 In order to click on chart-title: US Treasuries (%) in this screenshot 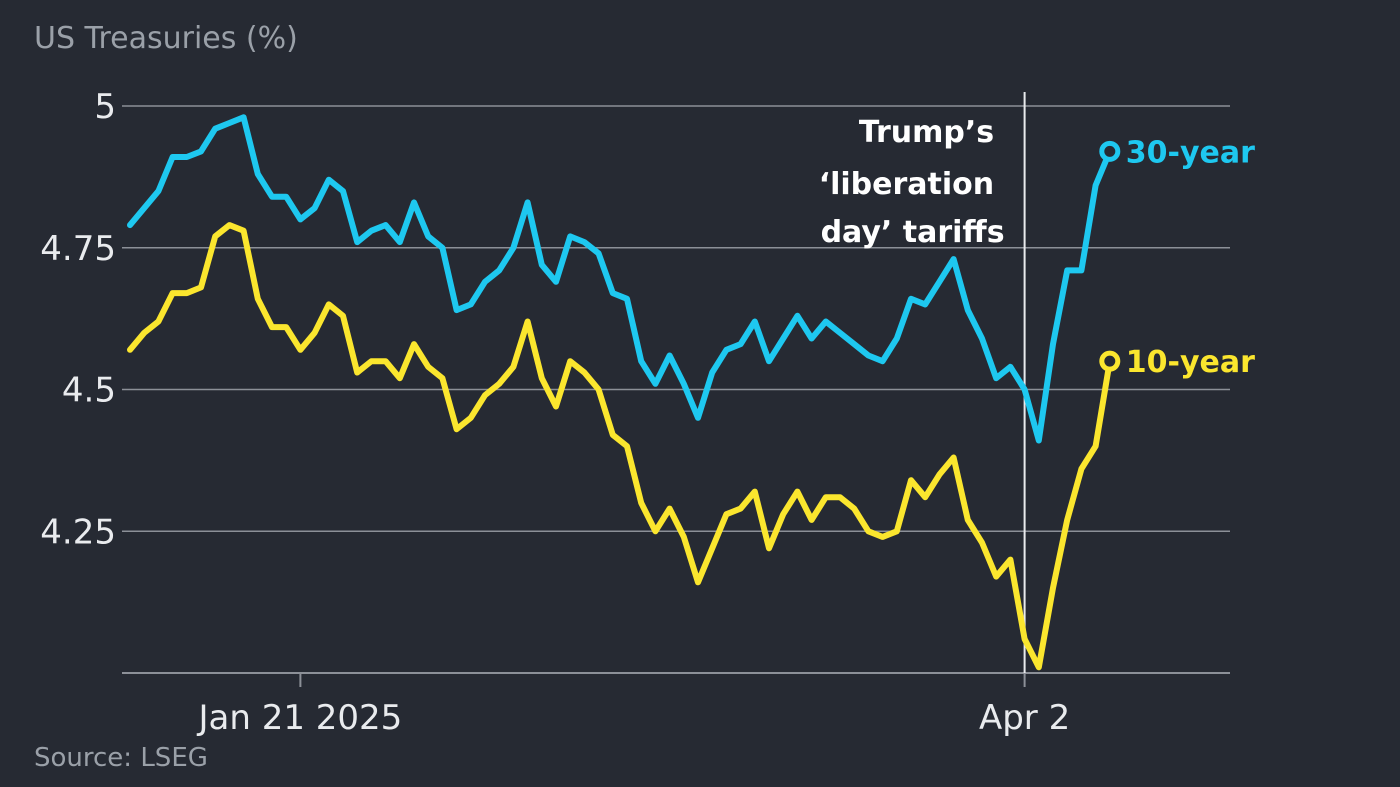, I will do `click(166, 38)`.